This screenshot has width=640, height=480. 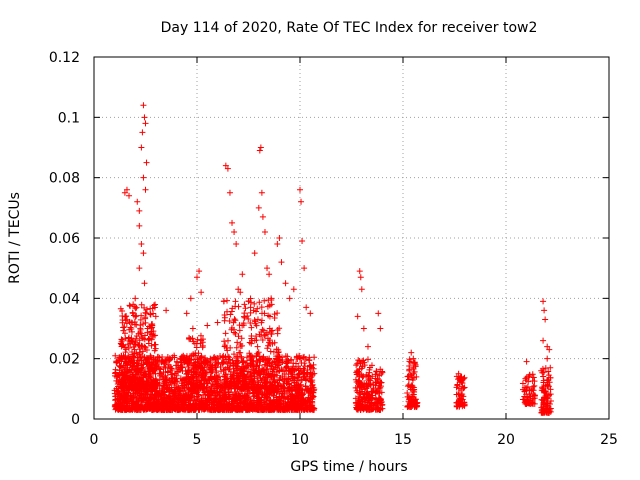 What do you see at coordinates (348, 467) in the screenshot?
I see `x-axis-label: GPS time / hours` at bounding box center [348, 467].